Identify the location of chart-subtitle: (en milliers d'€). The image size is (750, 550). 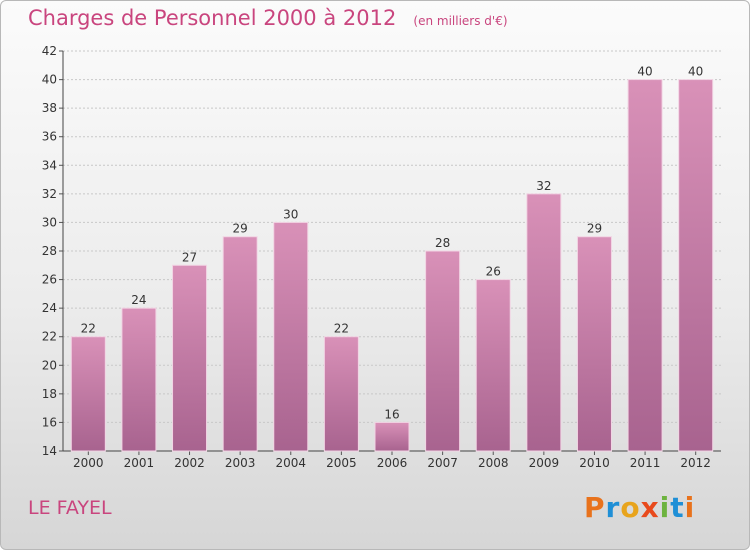
(460, 21).